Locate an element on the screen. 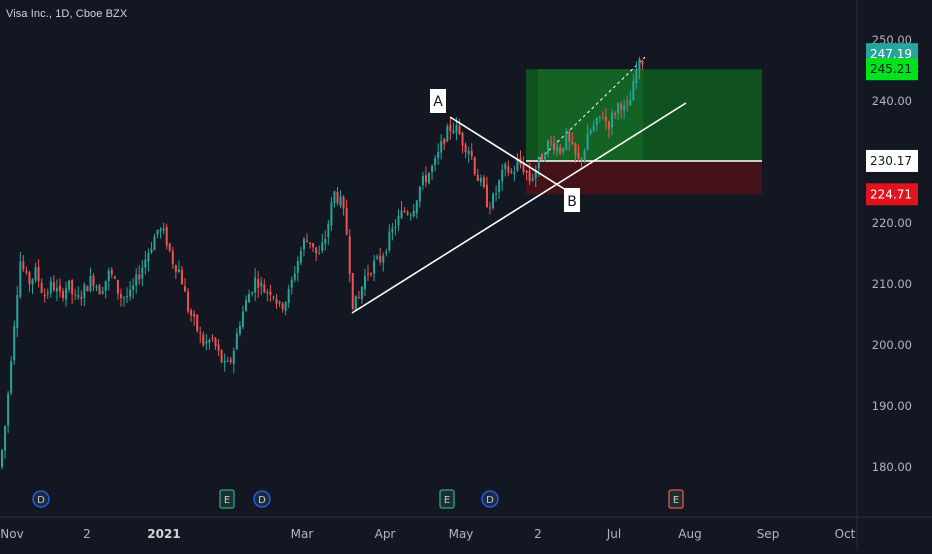 This screenshot has width=932, height=554. event-marker-text: D is located at coordinates (490, 500).